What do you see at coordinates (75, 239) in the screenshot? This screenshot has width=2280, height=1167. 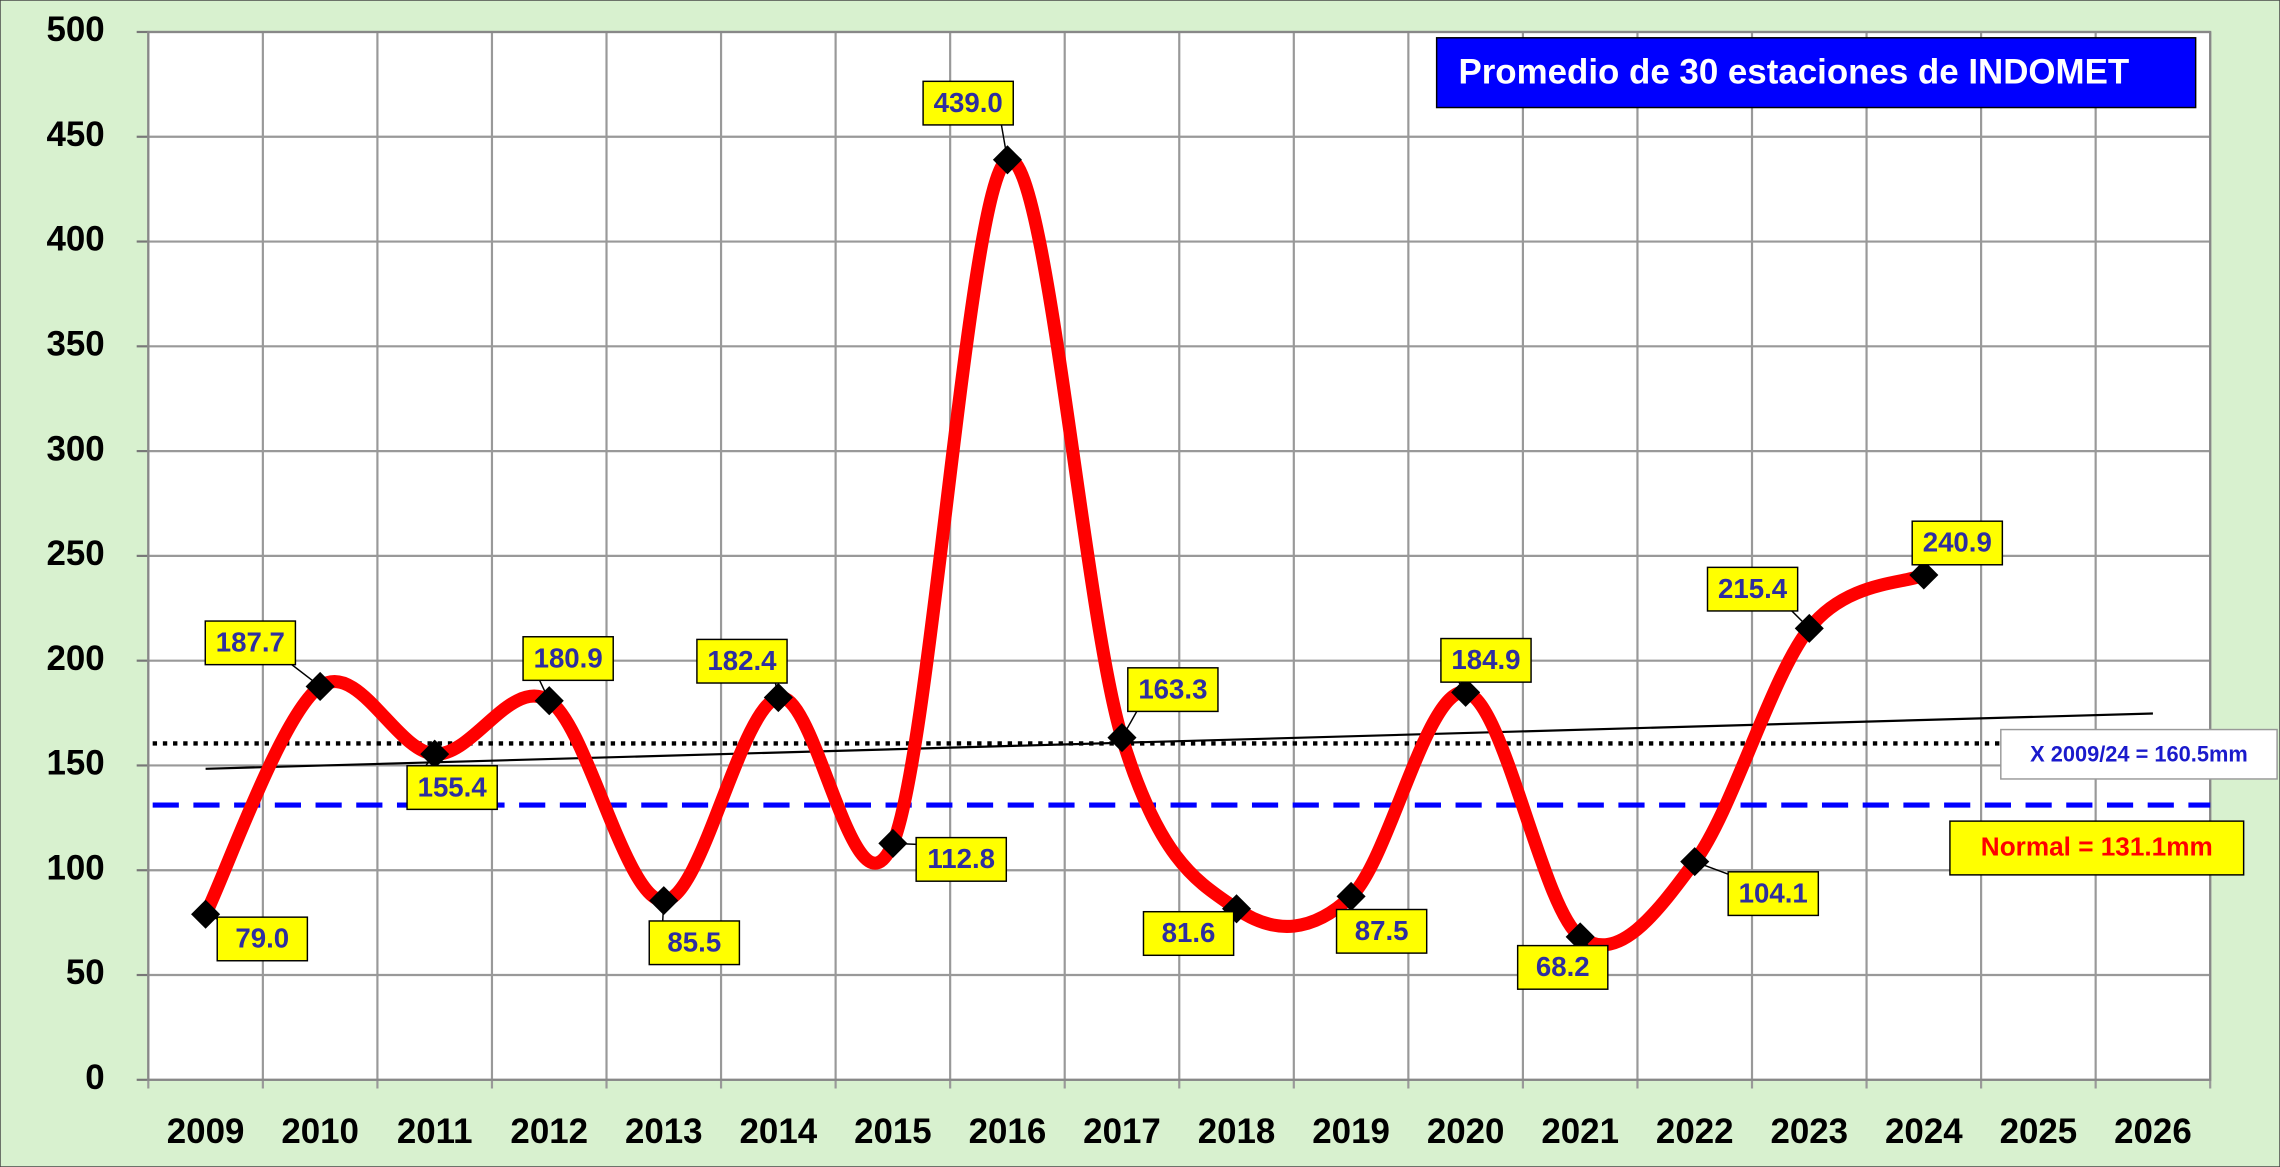 I see `y-tick-label: 400` at bounding box center [75, 239].